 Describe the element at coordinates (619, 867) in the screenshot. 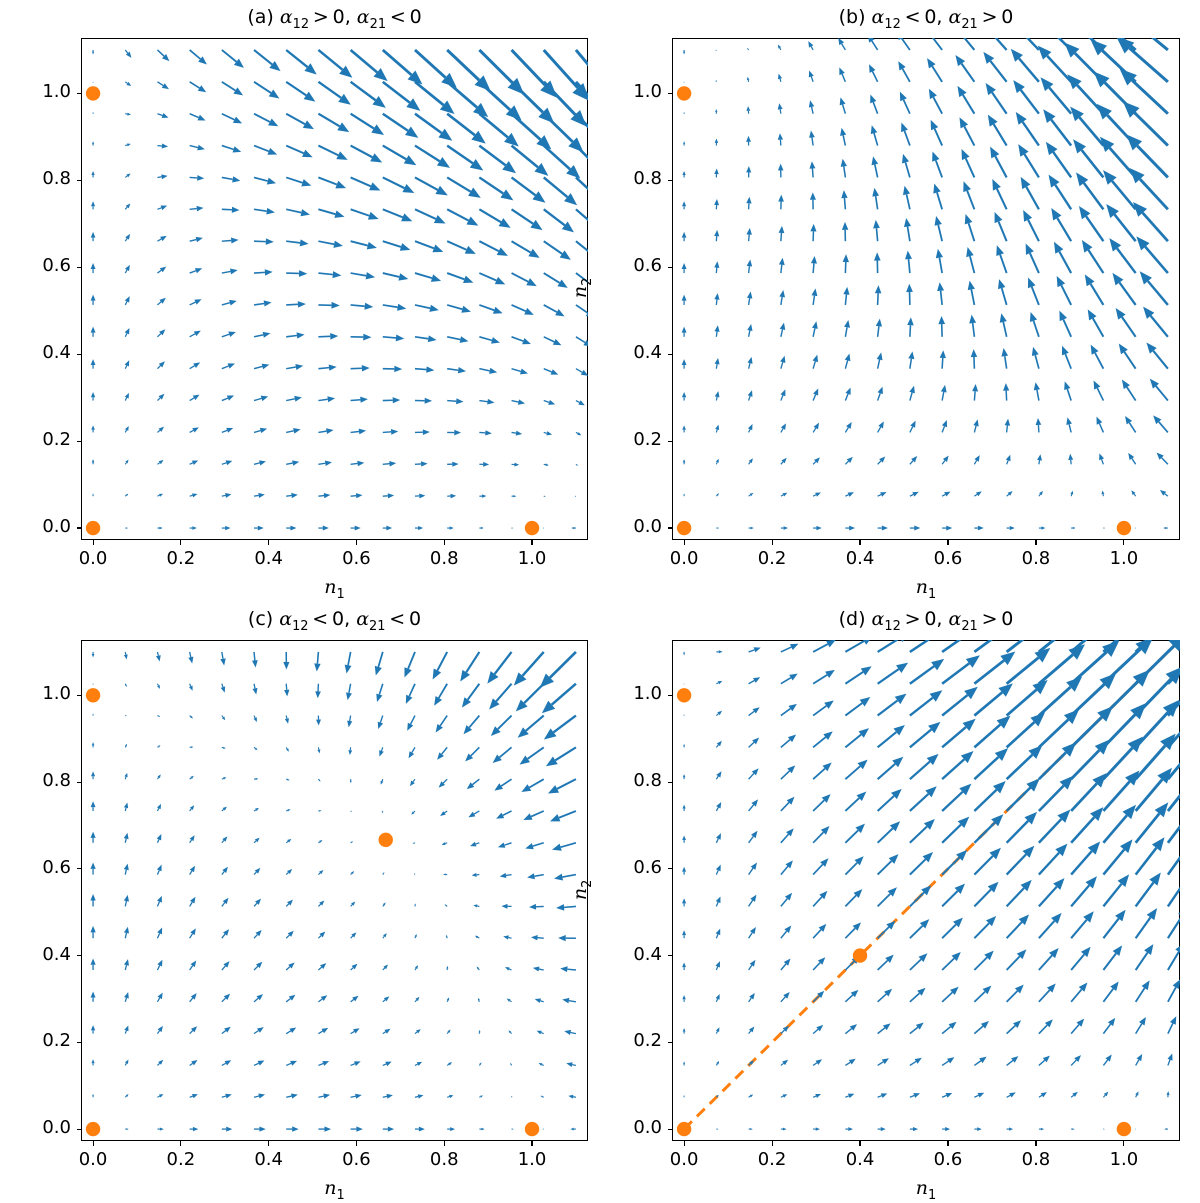

I see `yticklabel-d-3: 0.6` at that location.